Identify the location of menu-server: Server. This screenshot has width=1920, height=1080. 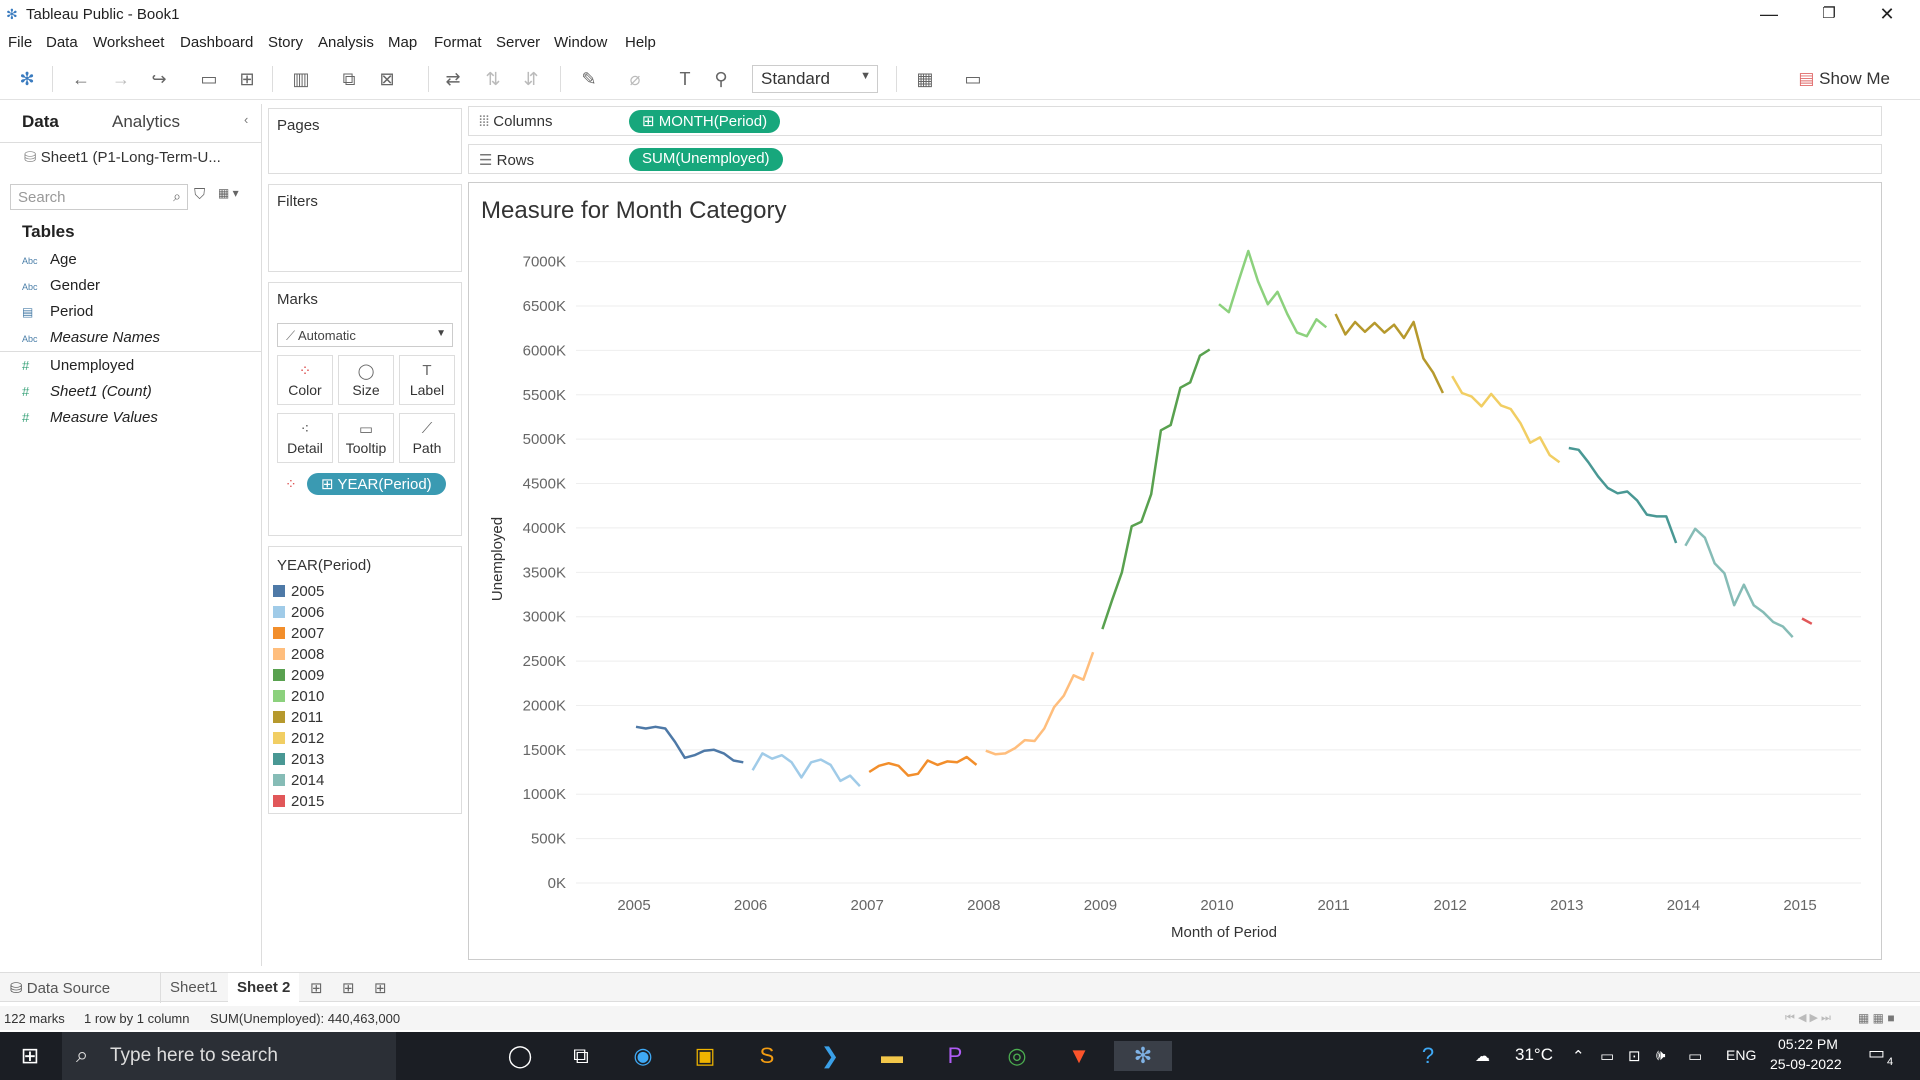
(518, 42).